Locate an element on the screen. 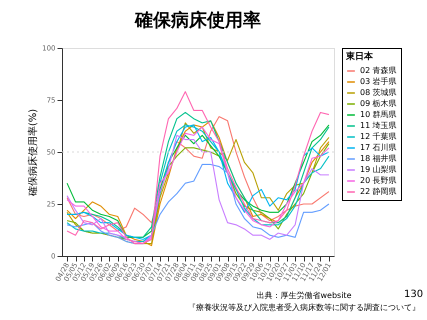  legend-label: 22 静岡県 is located at coordinates (378, 191).